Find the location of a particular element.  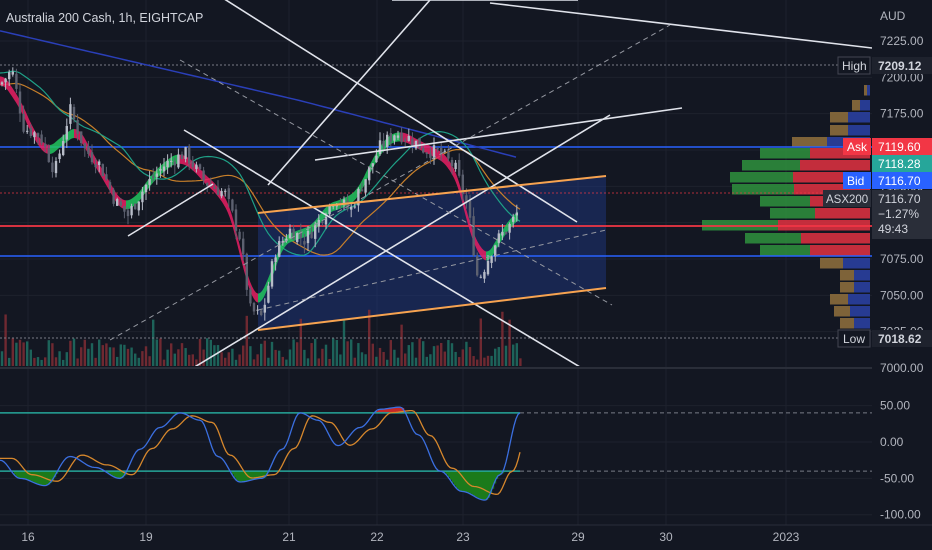

price-tick-label: 7225.00 is located at coordinates (902, 41).